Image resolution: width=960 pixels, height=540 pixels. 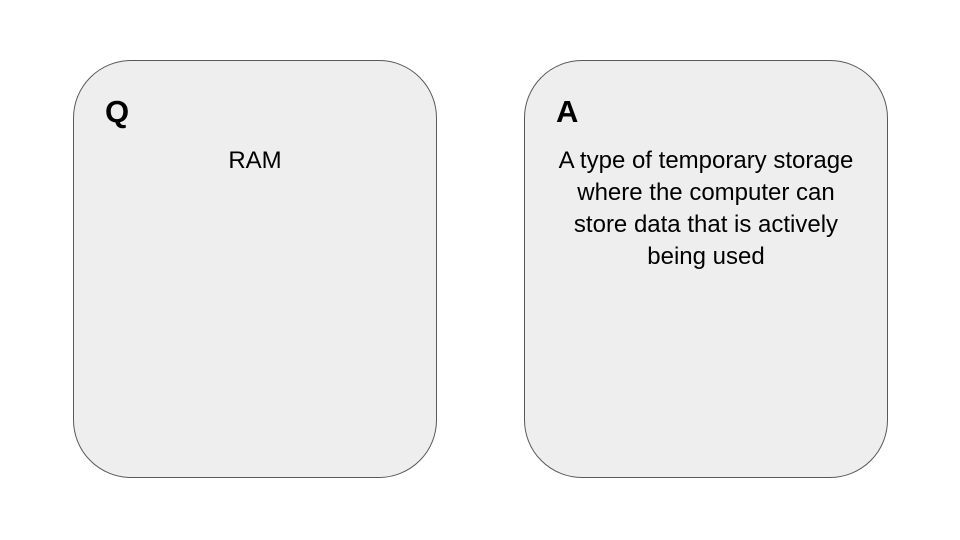 I want to click on question-card-letter: Q, so click(x=117, y=111).